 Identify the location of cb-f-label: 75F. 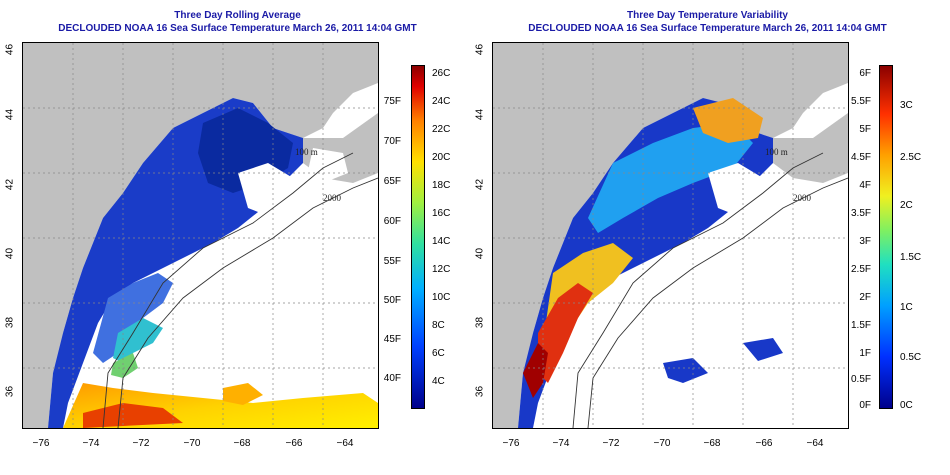
(392, 101).